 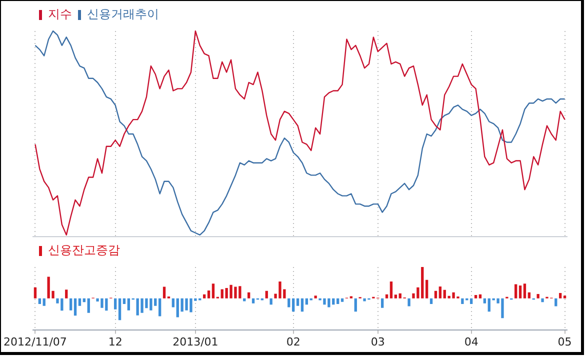 What do you see at coordinates (293, 341) in the screenshot?
I see `x-tick-label: 02` at bounding box center [293, 341].